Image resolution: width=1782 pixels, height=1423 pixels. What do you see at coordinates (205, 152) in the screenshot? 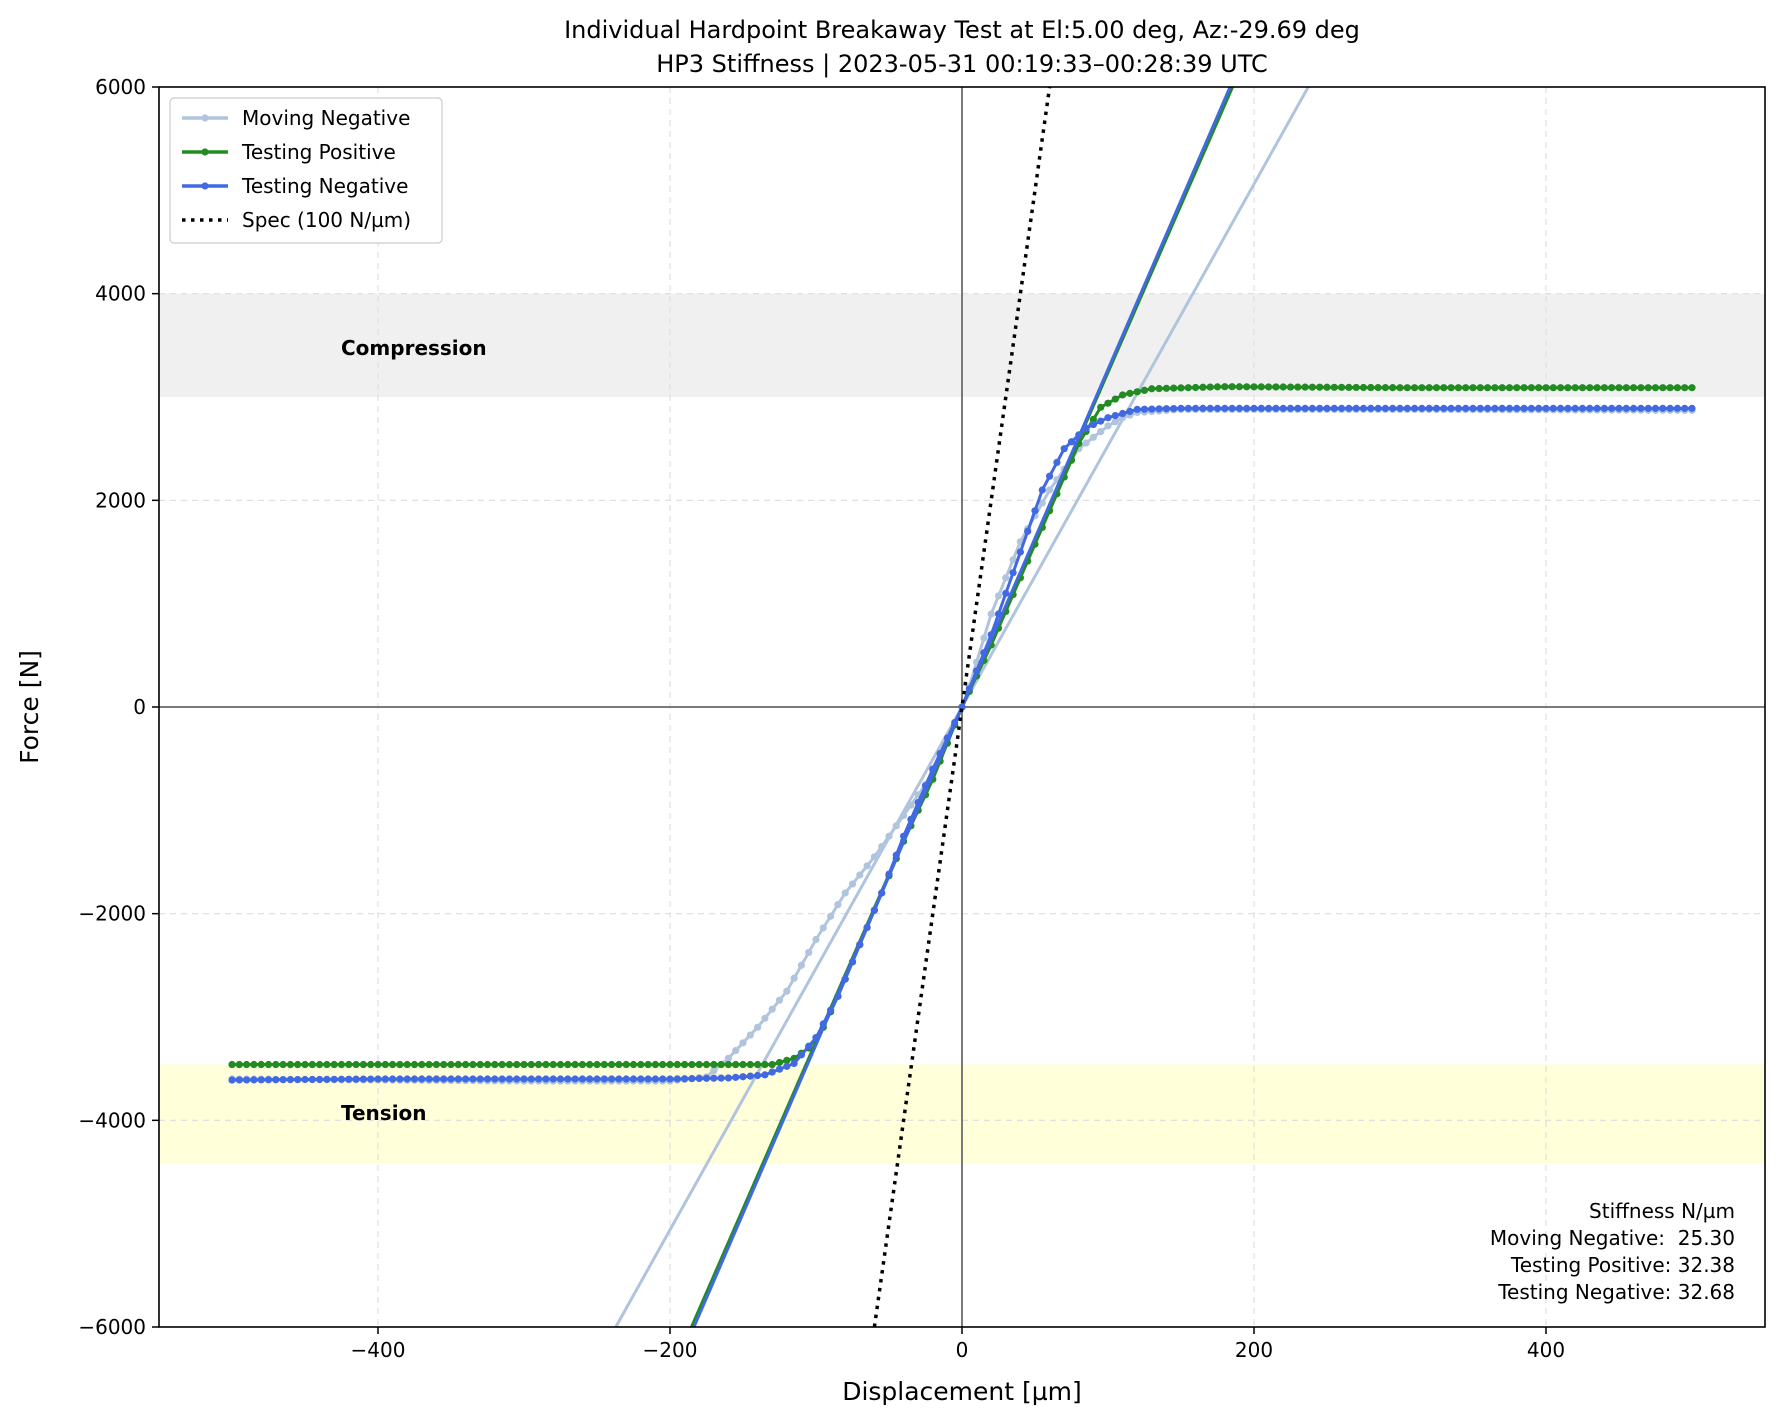
I see `legend-marker` at bounding box center [205, 152].